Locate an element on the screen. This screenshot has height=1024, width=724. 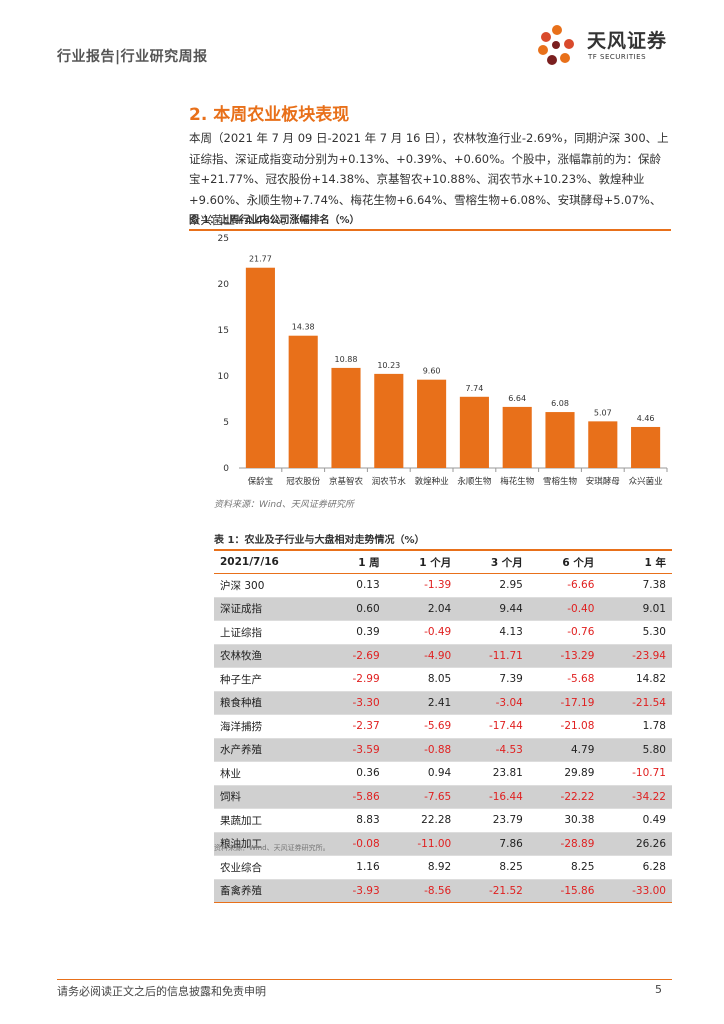
table-row-label: 深证成指 is located at coordinates (269, 609).